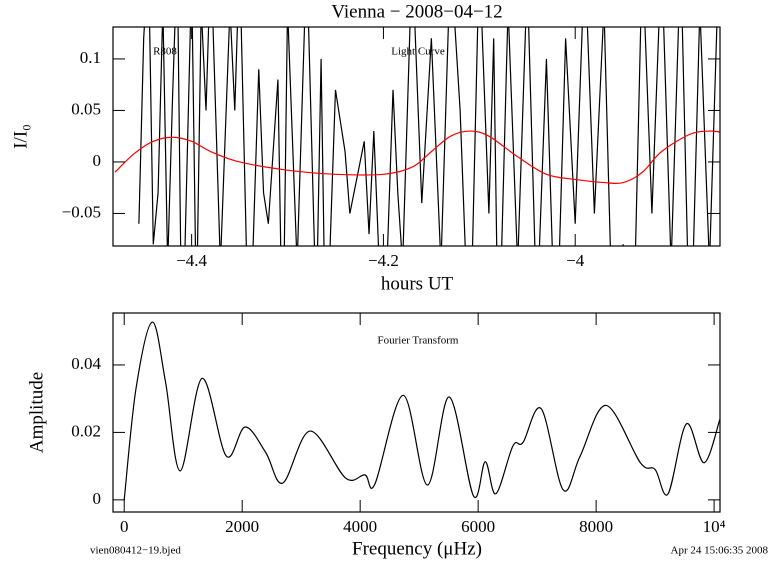 The image size is (768, 574). I want to click on annotation: Fourier Transform, so click(418, 341).